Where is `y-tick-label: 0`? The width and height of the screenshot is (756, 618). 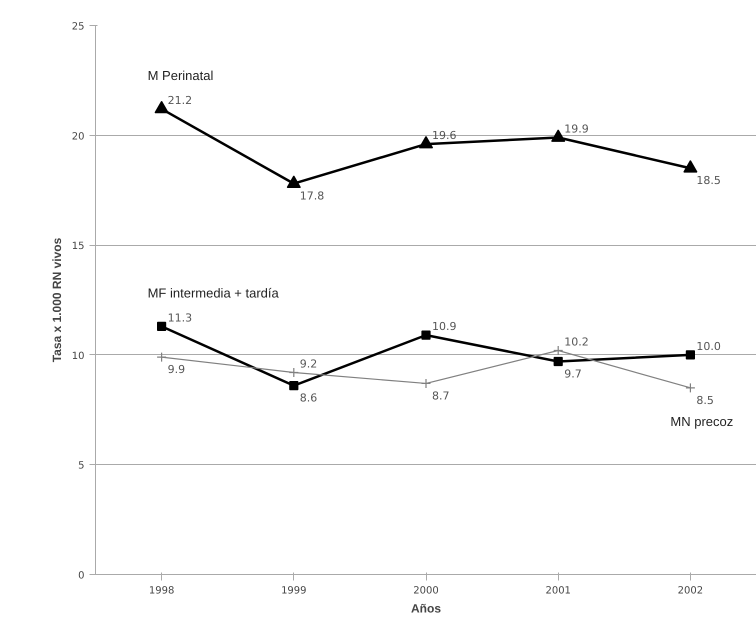
y-tick-label: 0 is located at coordinates (81, 576).